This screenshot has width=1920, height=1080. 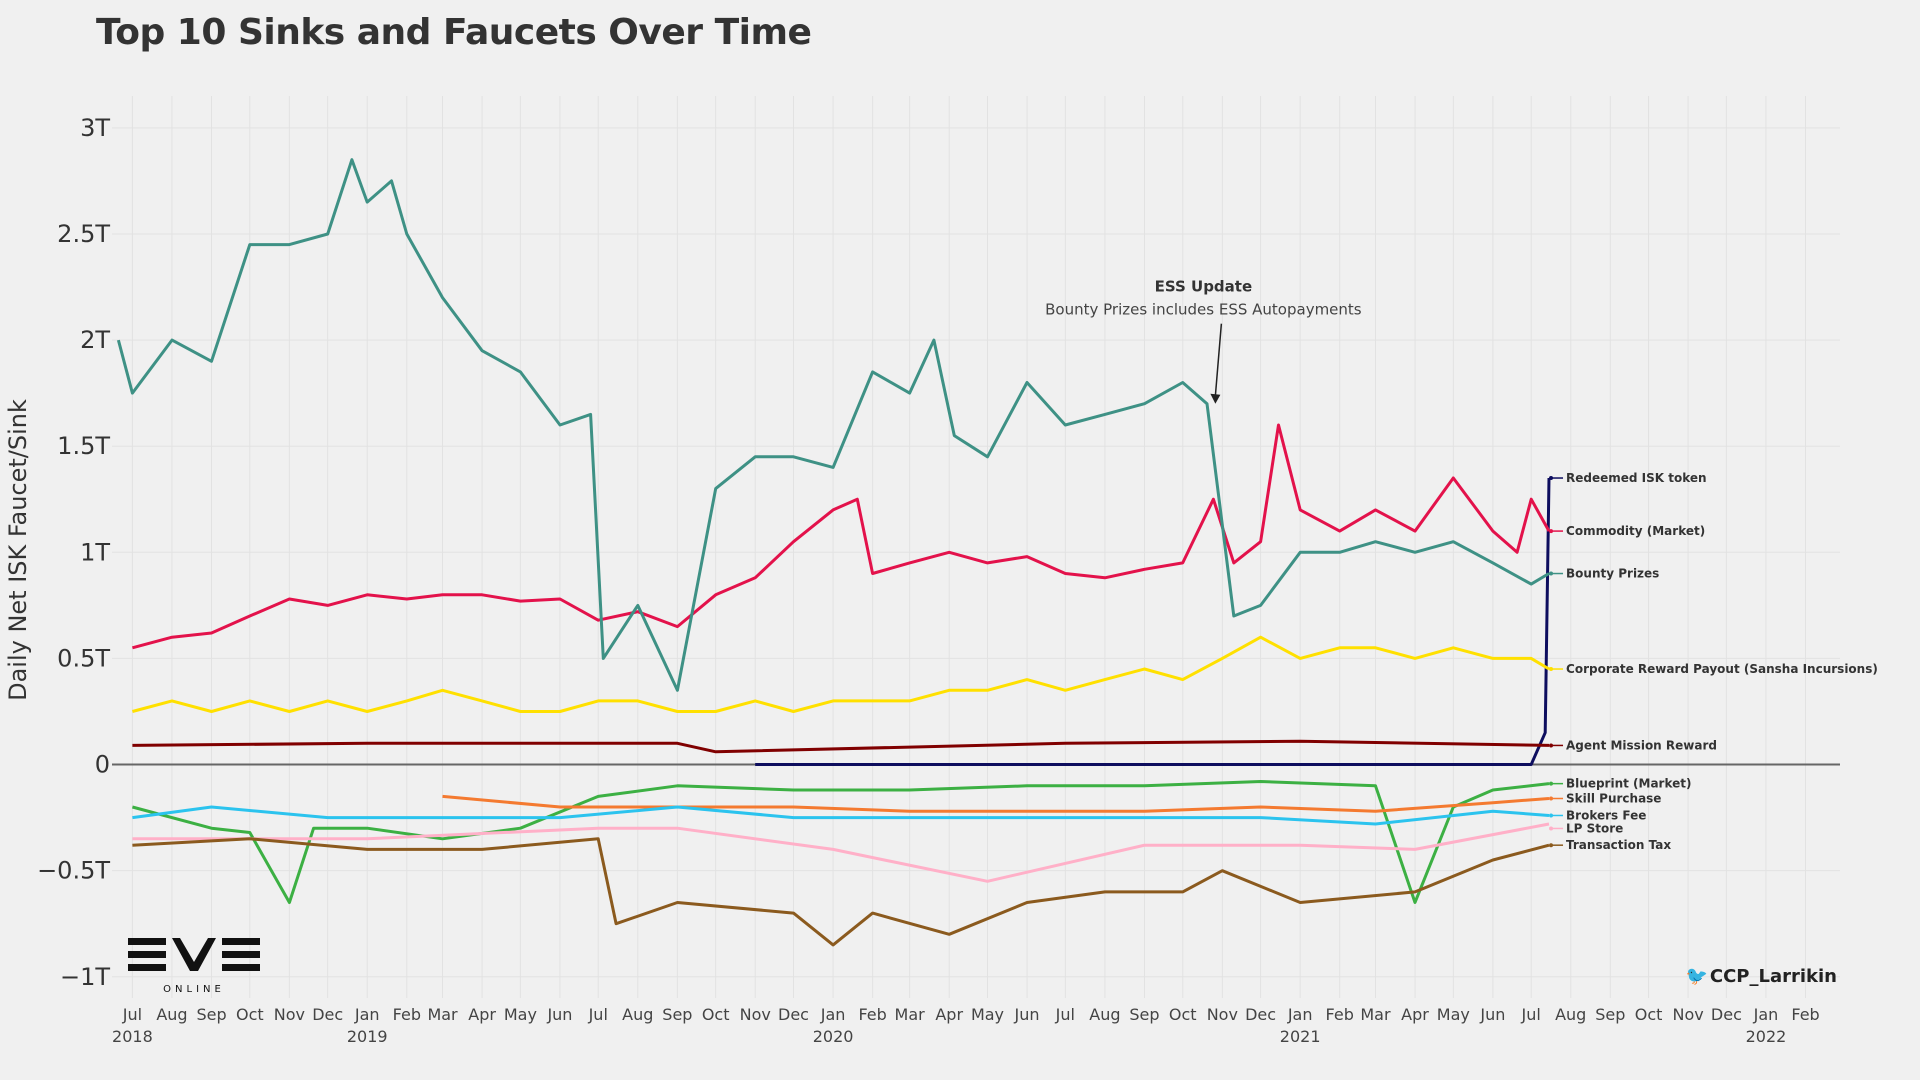 I want to click on annotation-arrowhead, so click(x=1215, y=398).